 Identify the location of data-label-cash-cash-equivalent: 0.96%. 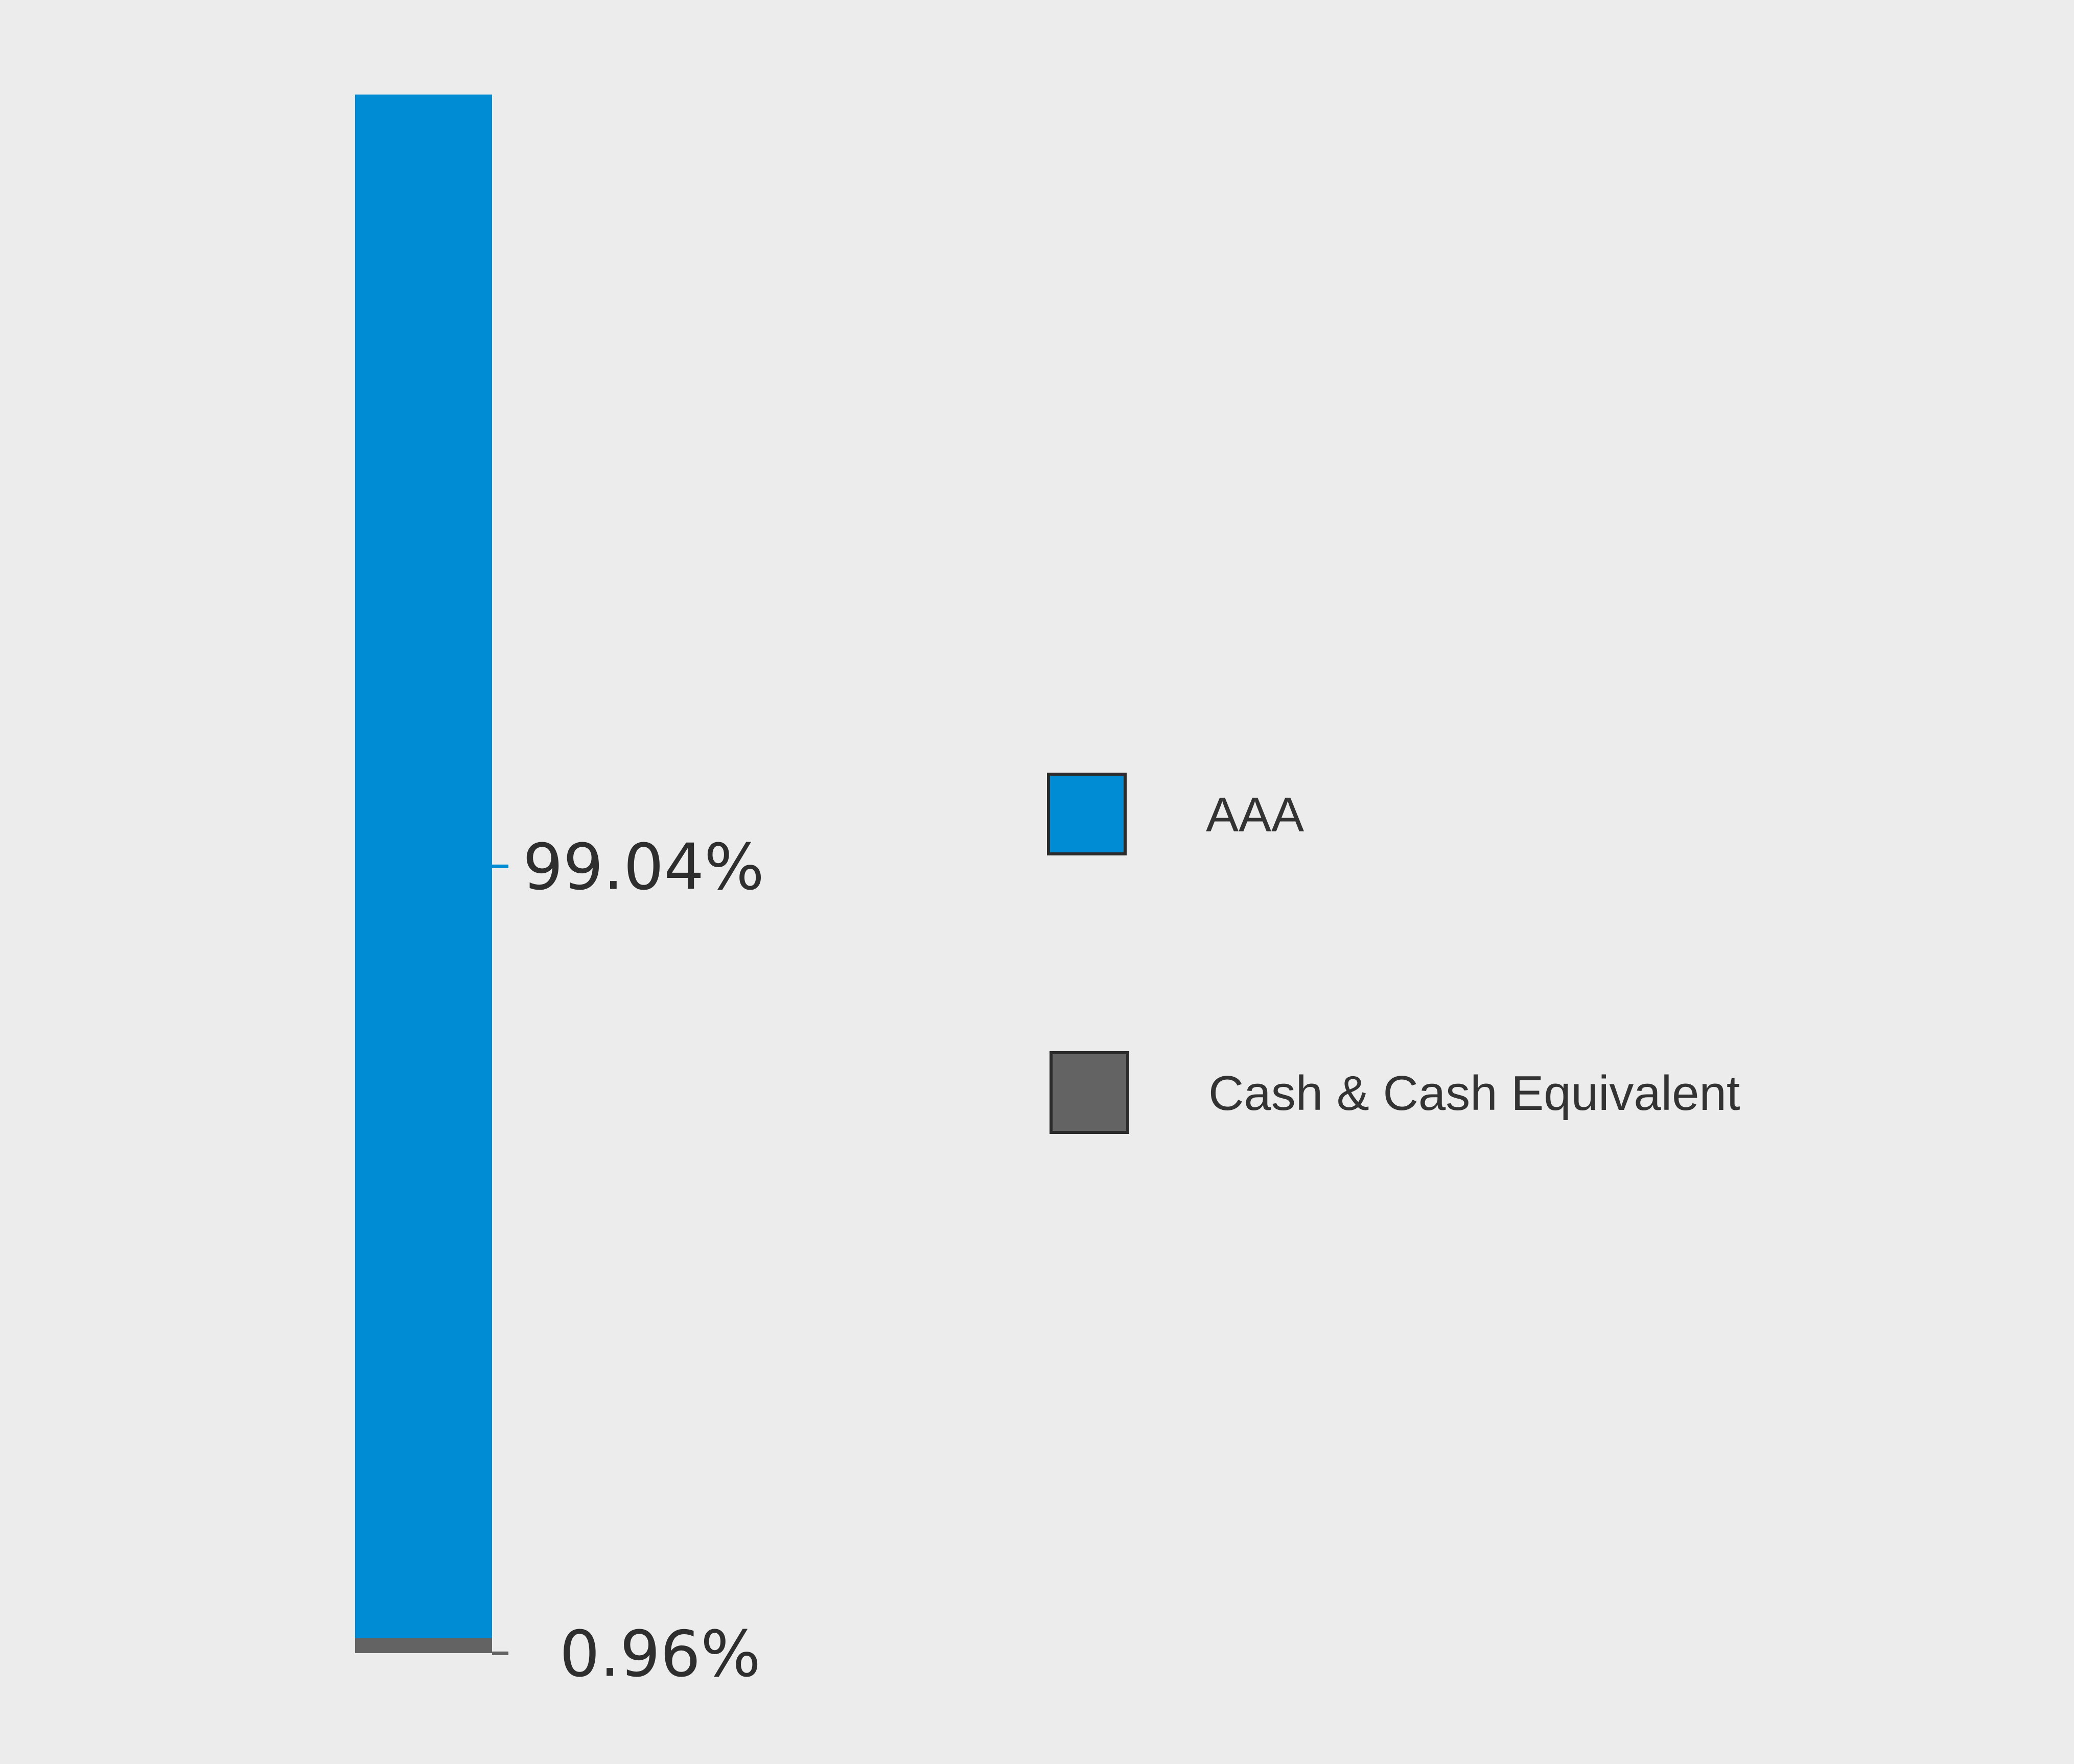
(660, 1654).